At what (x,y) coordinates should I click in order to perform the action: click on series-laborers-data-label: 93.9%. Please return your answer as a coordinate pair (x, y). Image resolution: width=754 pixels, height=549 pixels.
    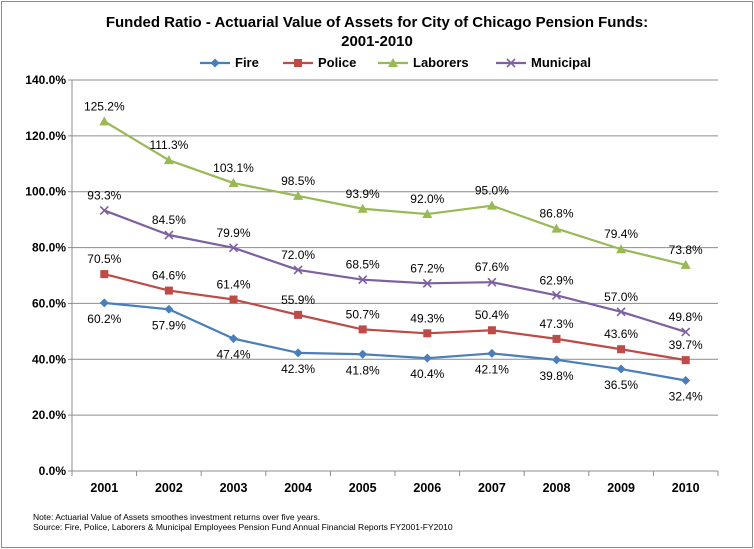
    Looking at the image, I should click on (363, 194).